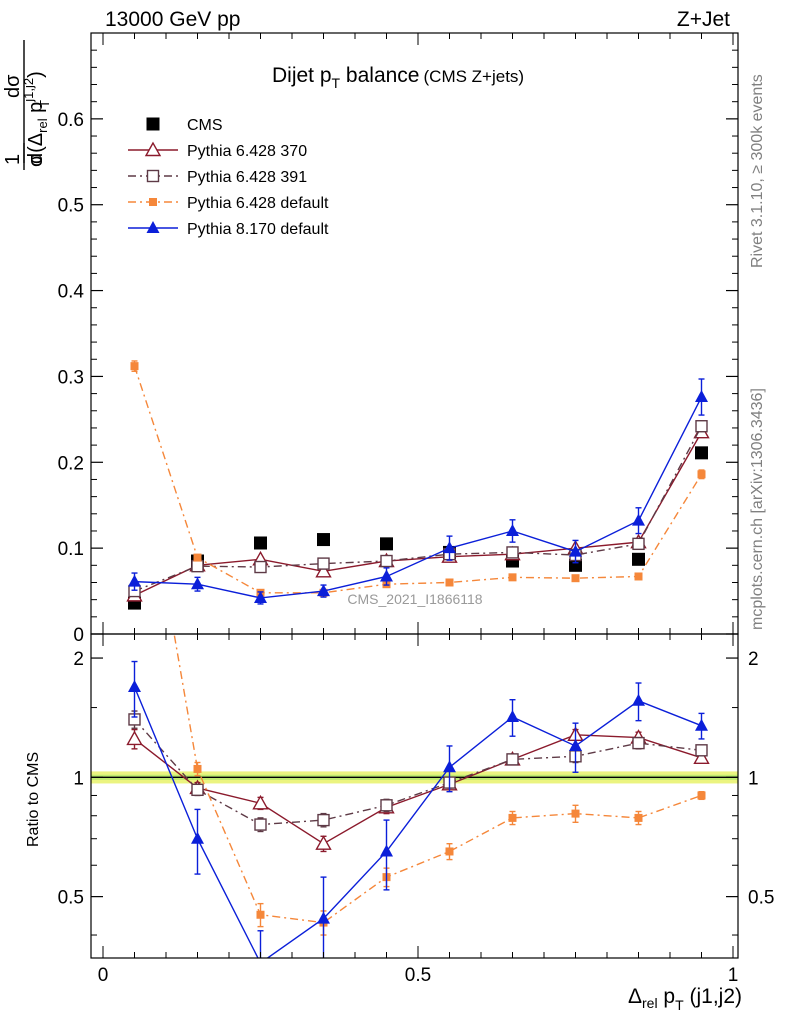 The width and height of the screenshot is (786, 1029). What do you see at coordinates (36, 110) in the screenshot?
I see `ylabel-pT: p` at bounding box center [36, 110].